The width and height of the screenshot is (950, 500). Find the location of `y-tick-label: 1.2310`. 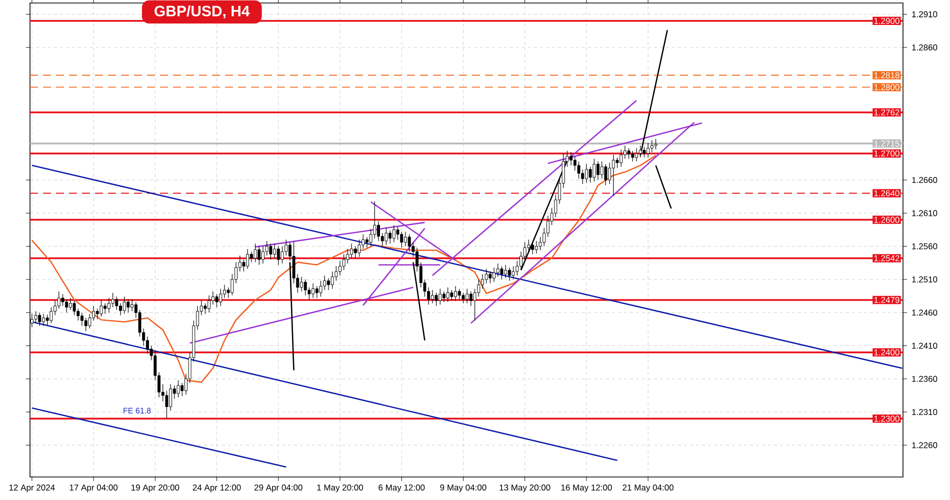

y-tick-label: 1.2310 is located at coordinates (925, 412).